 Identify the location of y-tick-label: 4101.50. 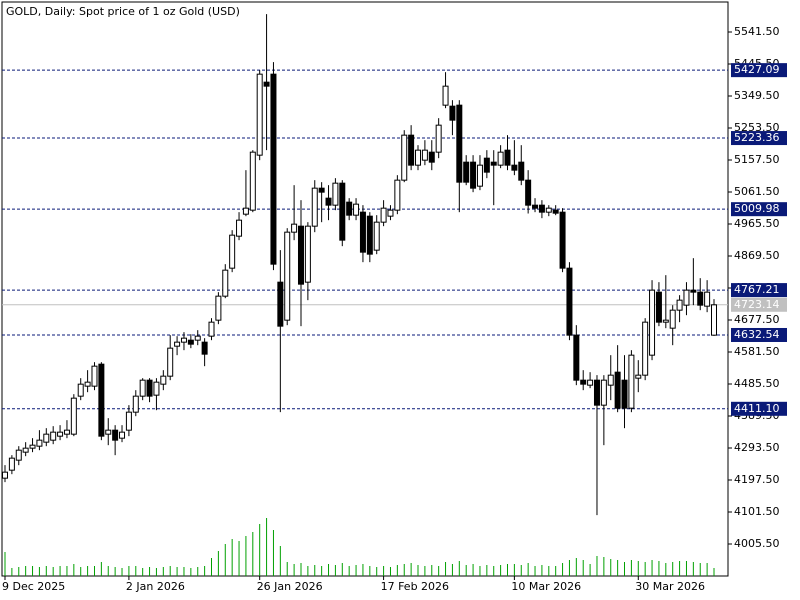
(757, 511).